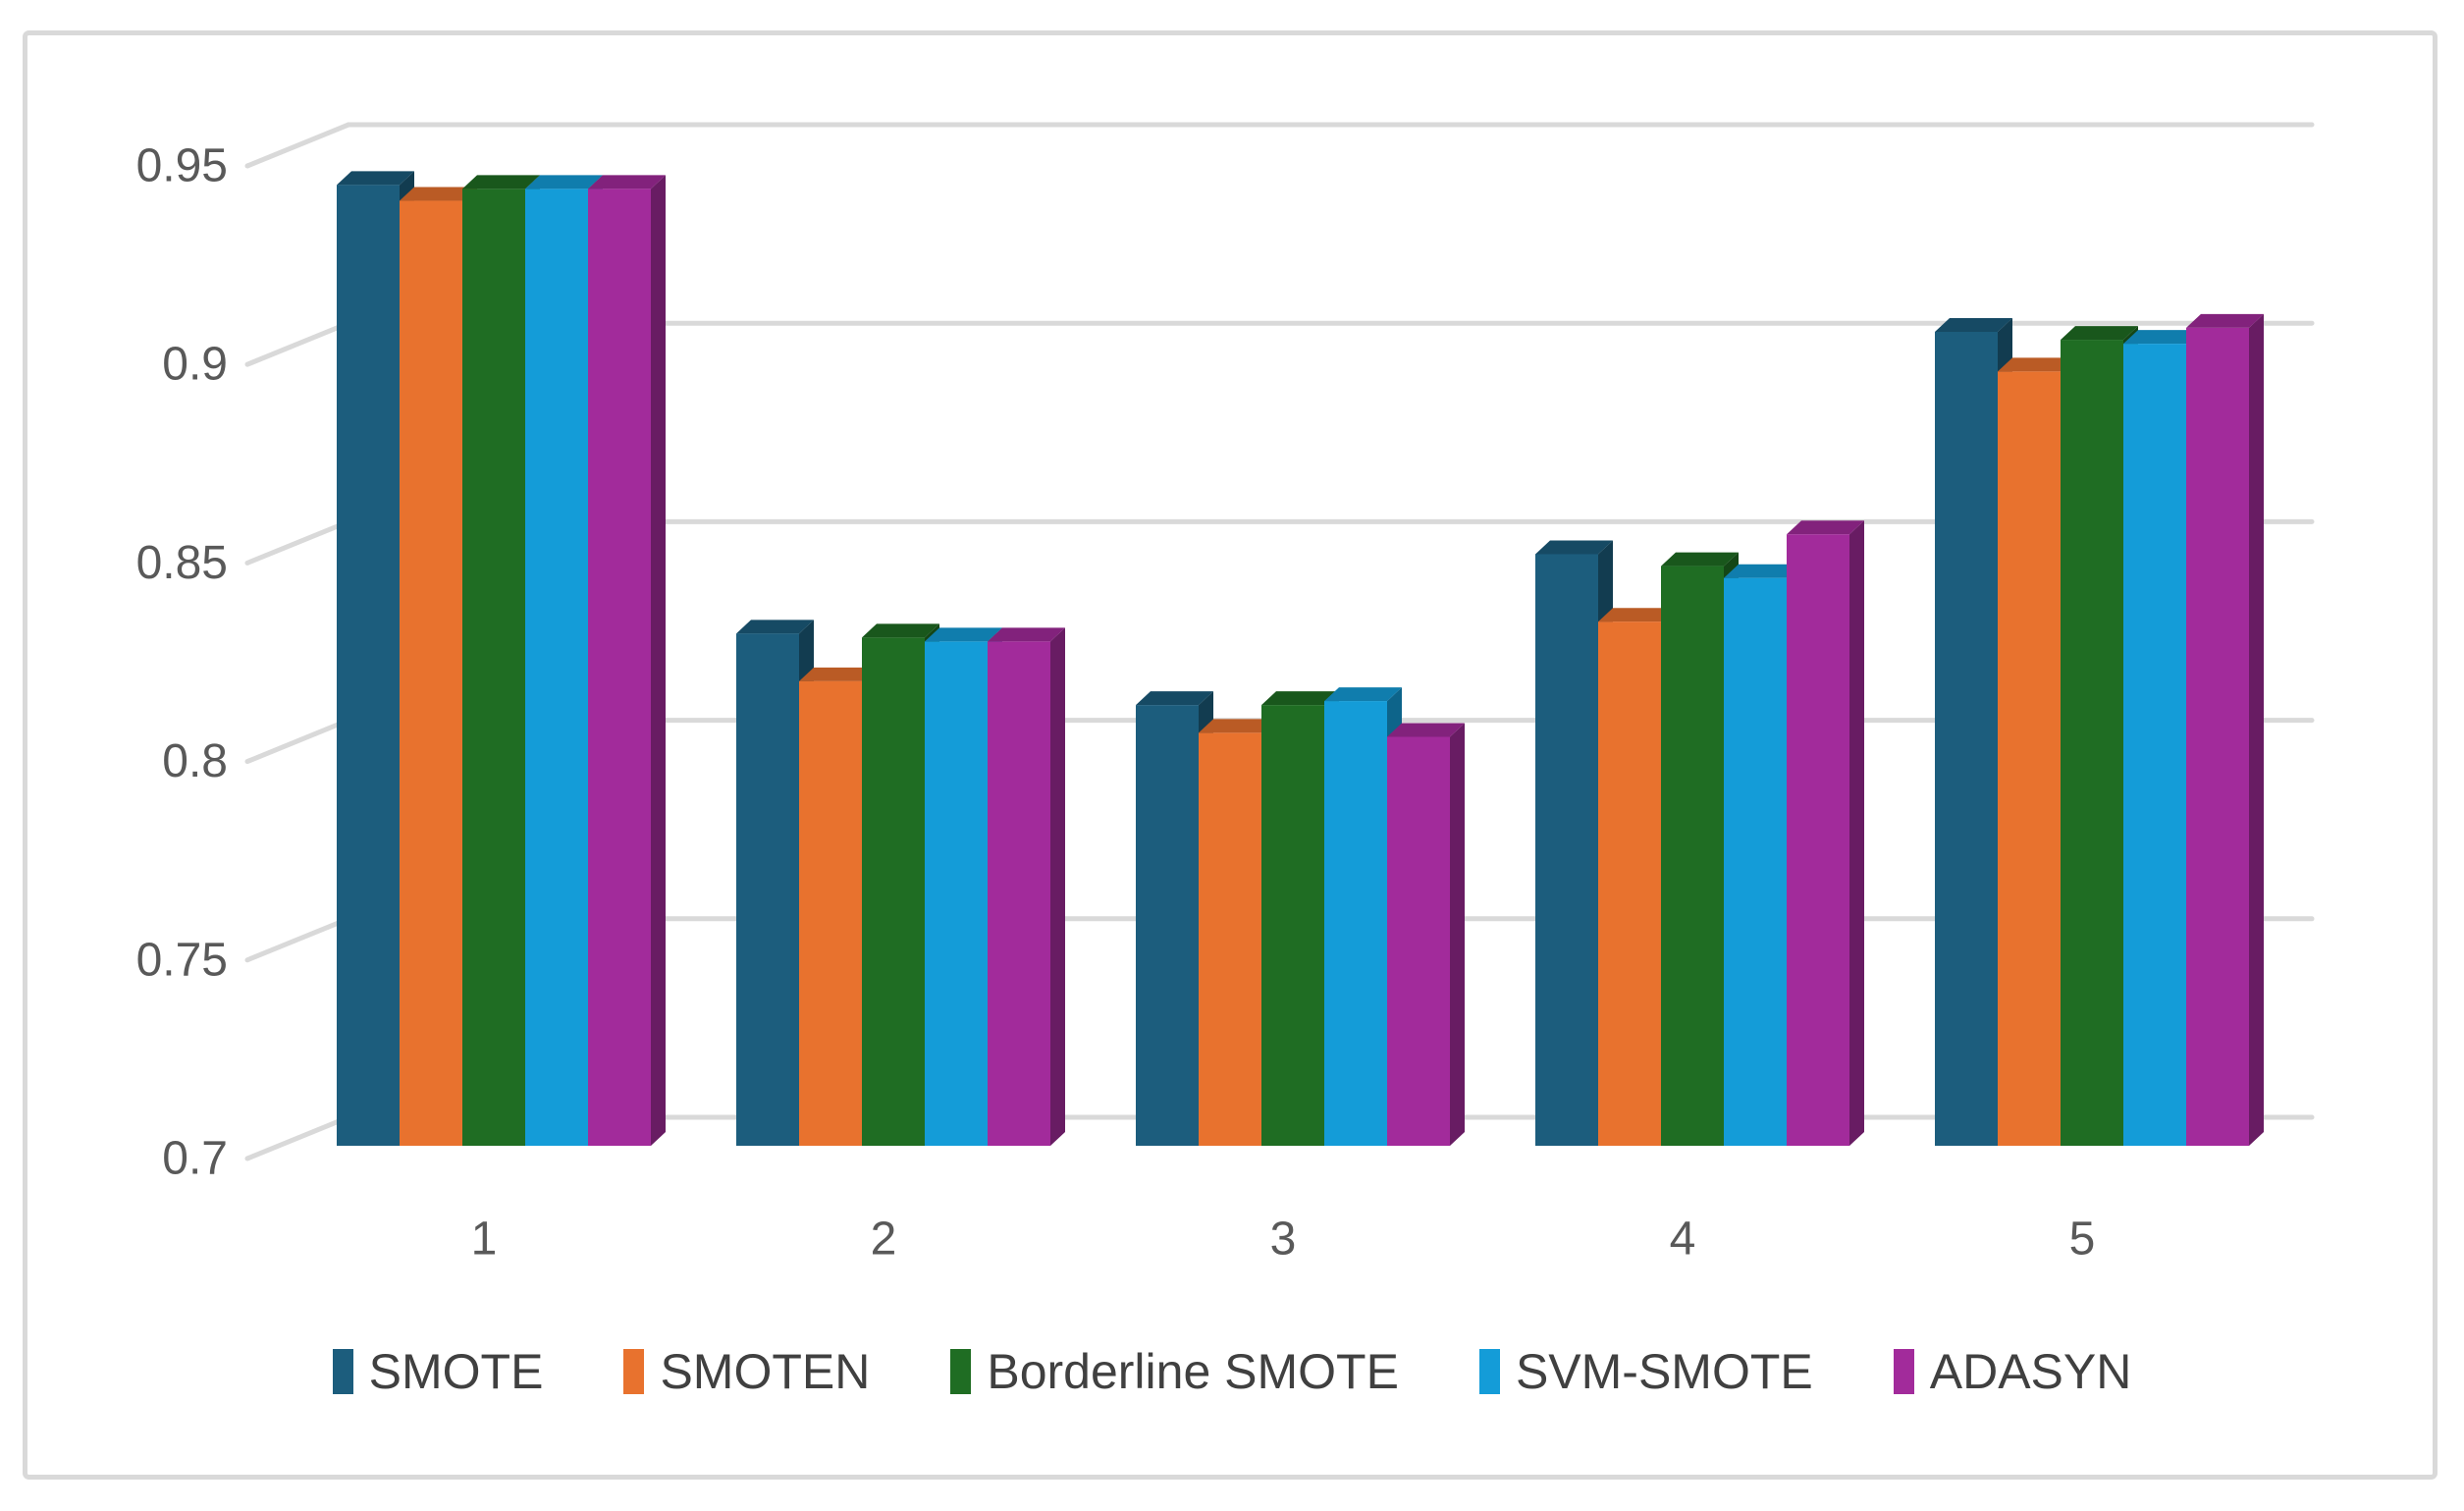  What do you see at coordinates (963, 635) in the screenshot?
I see `bar-svm-smote-cat2-top` at bounding box center [963, 635].